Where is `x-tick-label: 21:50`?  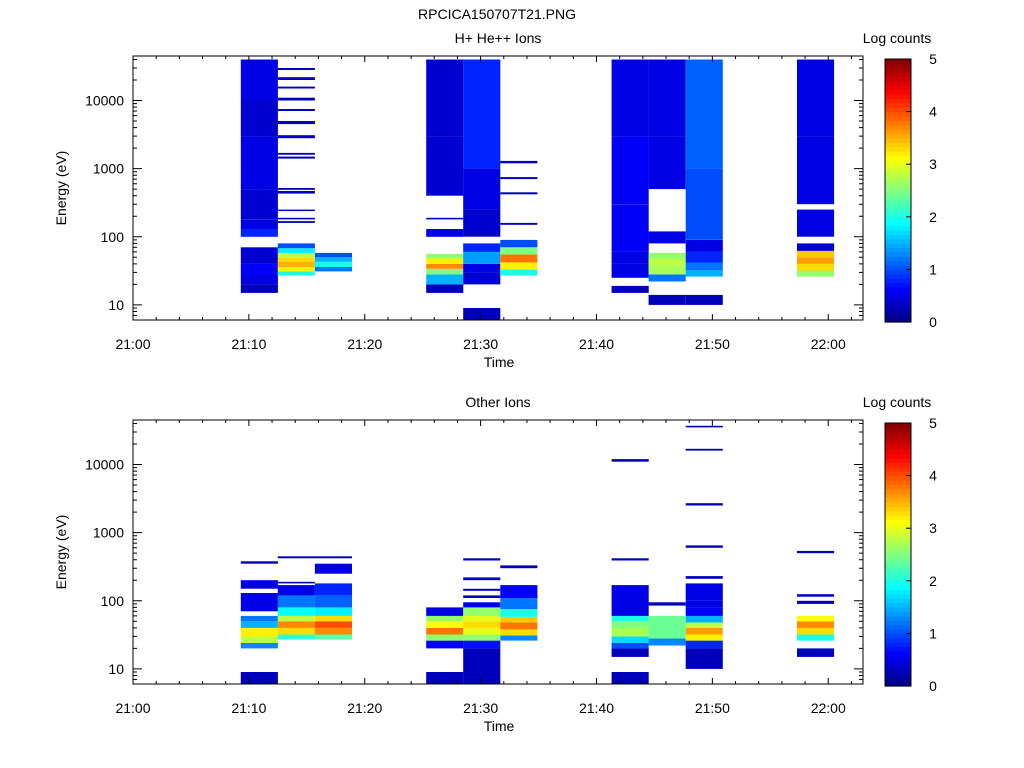 x-tick-label: 21:50 is located at coordinates (712, 344).